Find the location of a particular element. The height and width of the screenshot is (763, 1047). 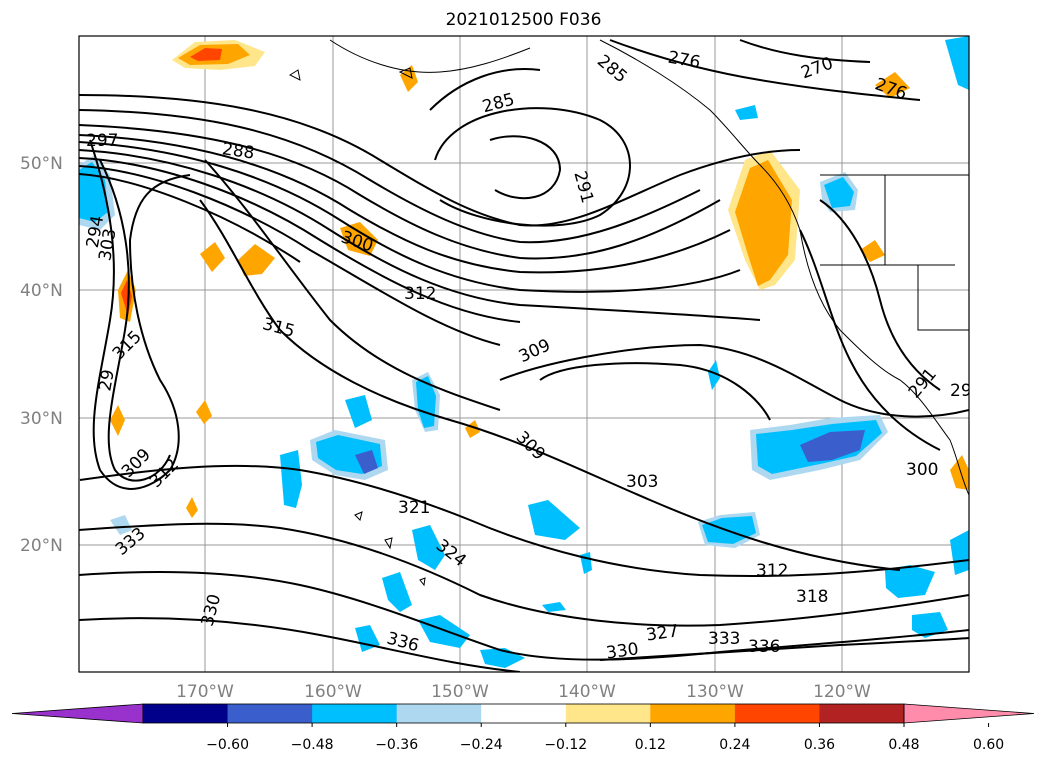

colorbar-extend-high is located at coordinates (969, 713).